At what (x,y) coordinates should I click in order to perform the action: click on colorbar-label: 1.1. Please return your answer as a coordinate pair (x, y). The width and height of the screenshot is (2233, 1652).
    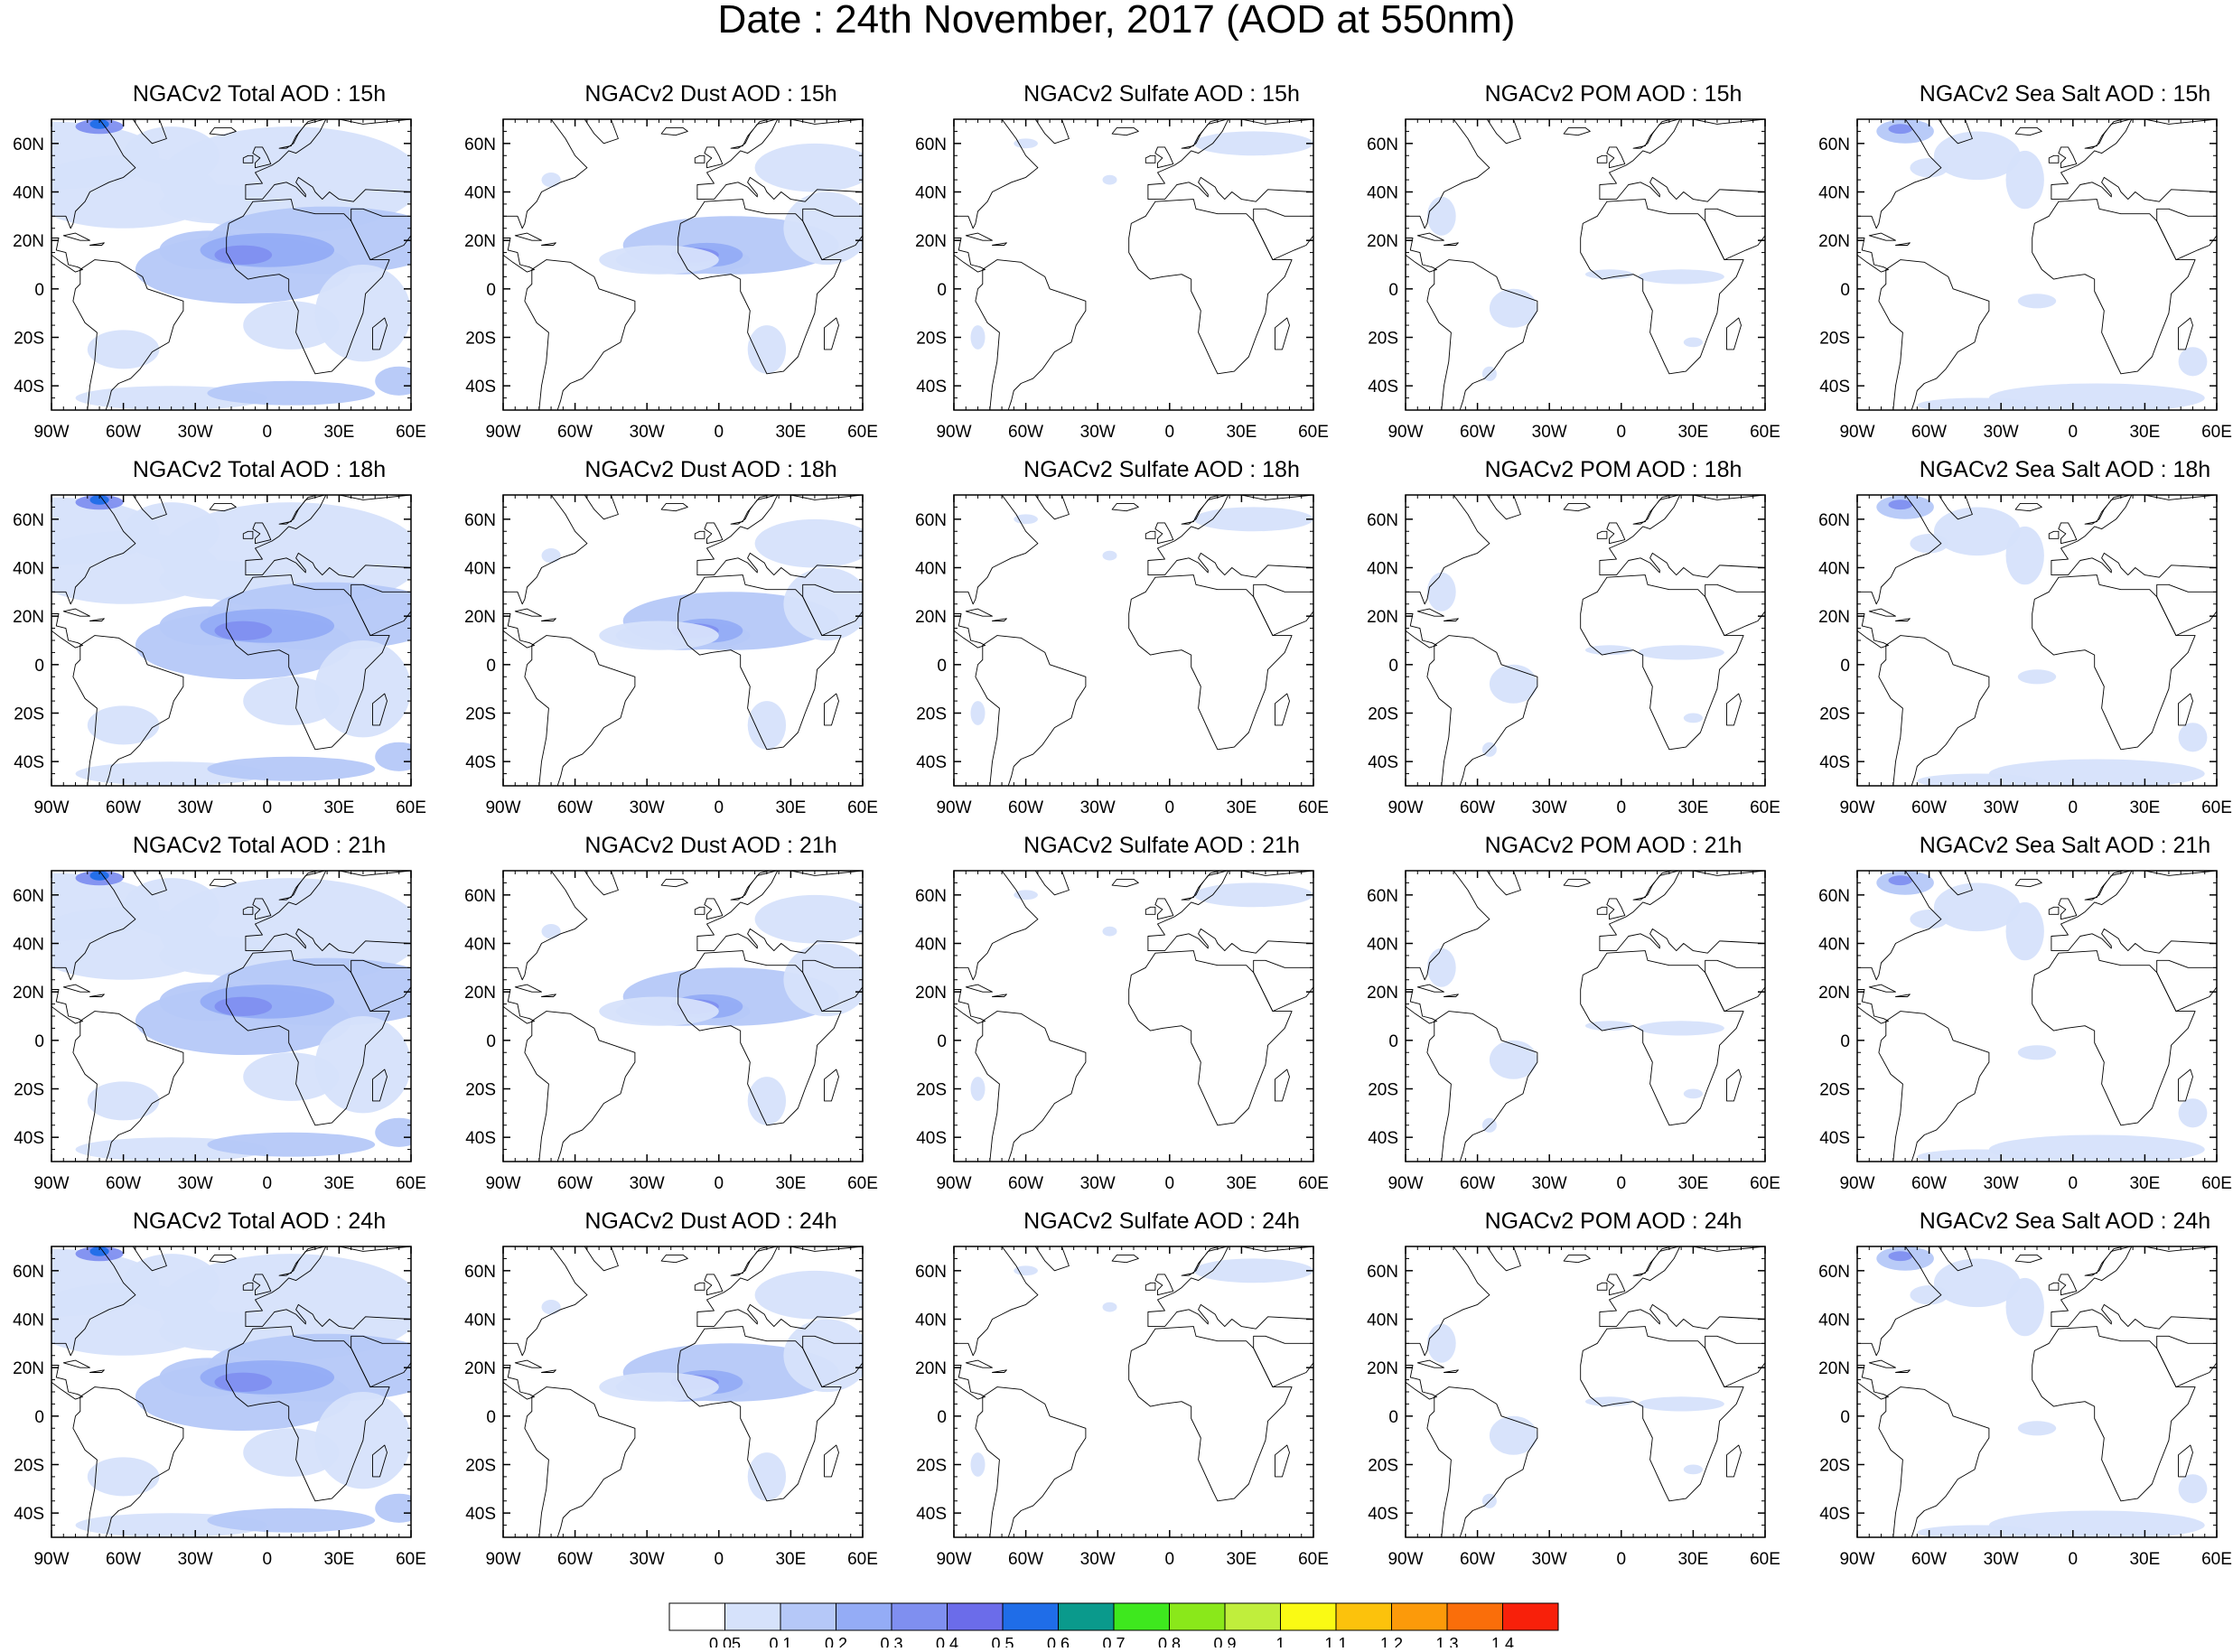
    Looking at the image, I should click on (1335, 1641).